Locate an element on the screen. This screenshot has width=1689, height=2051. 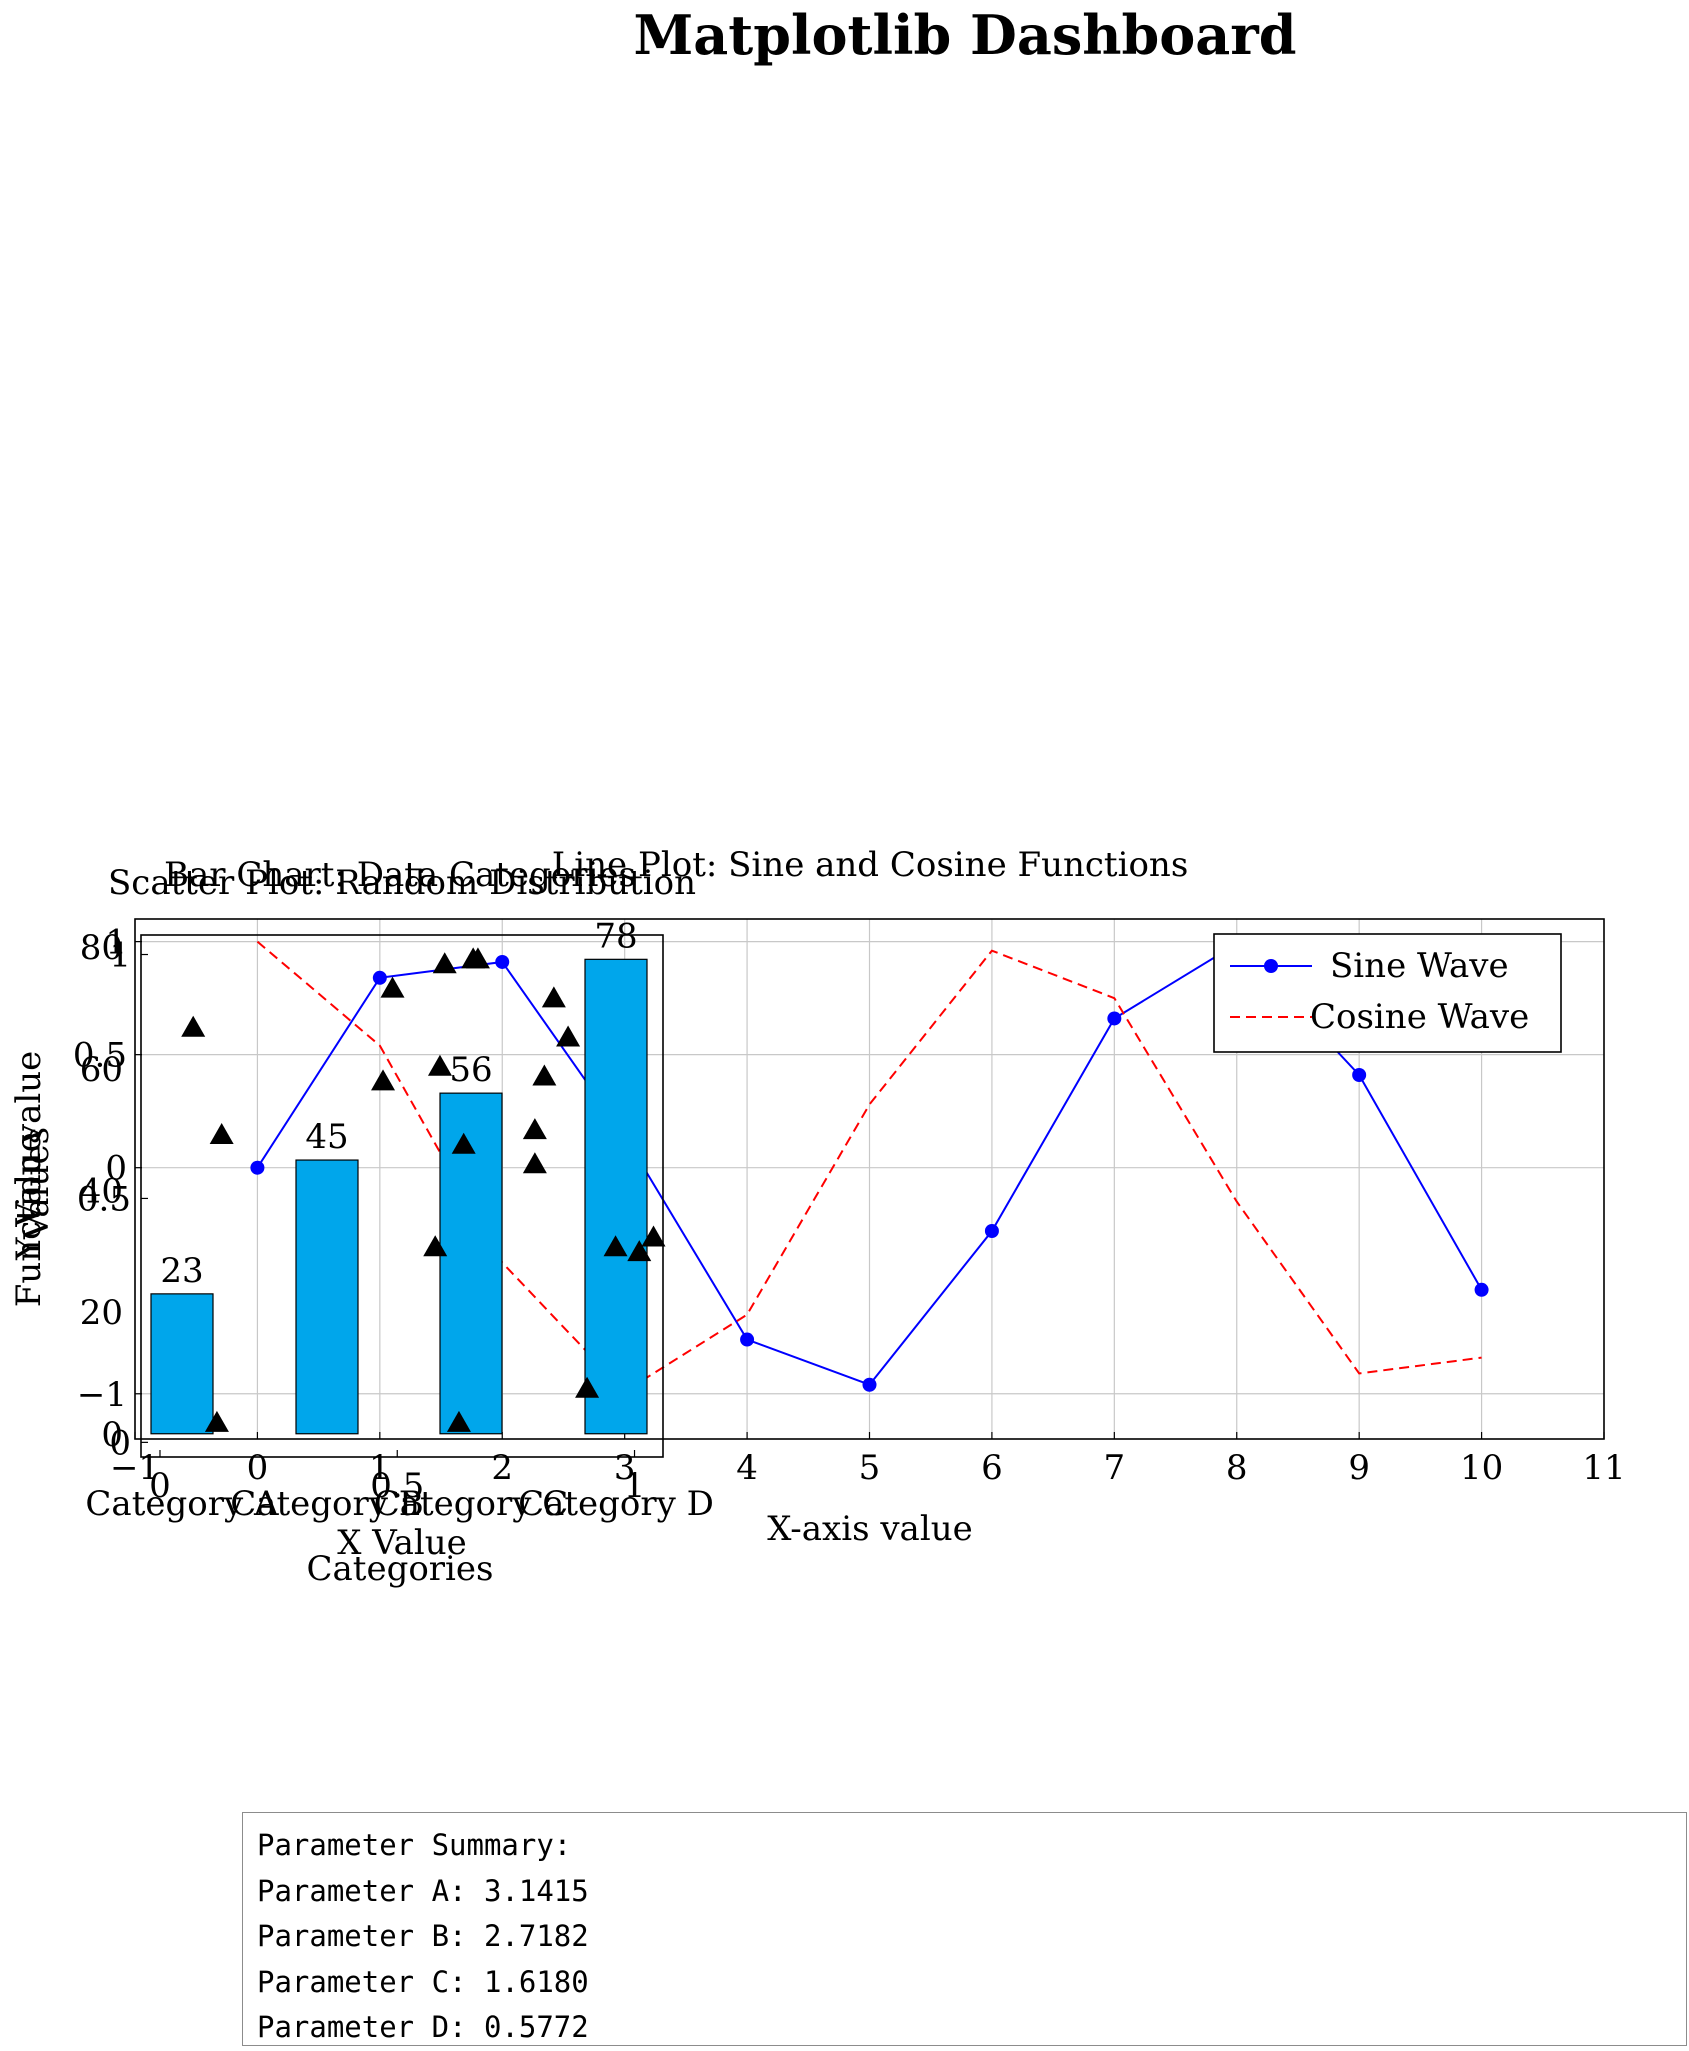
line-x-tick-label: 6 is located at coordinates (992, 1468).